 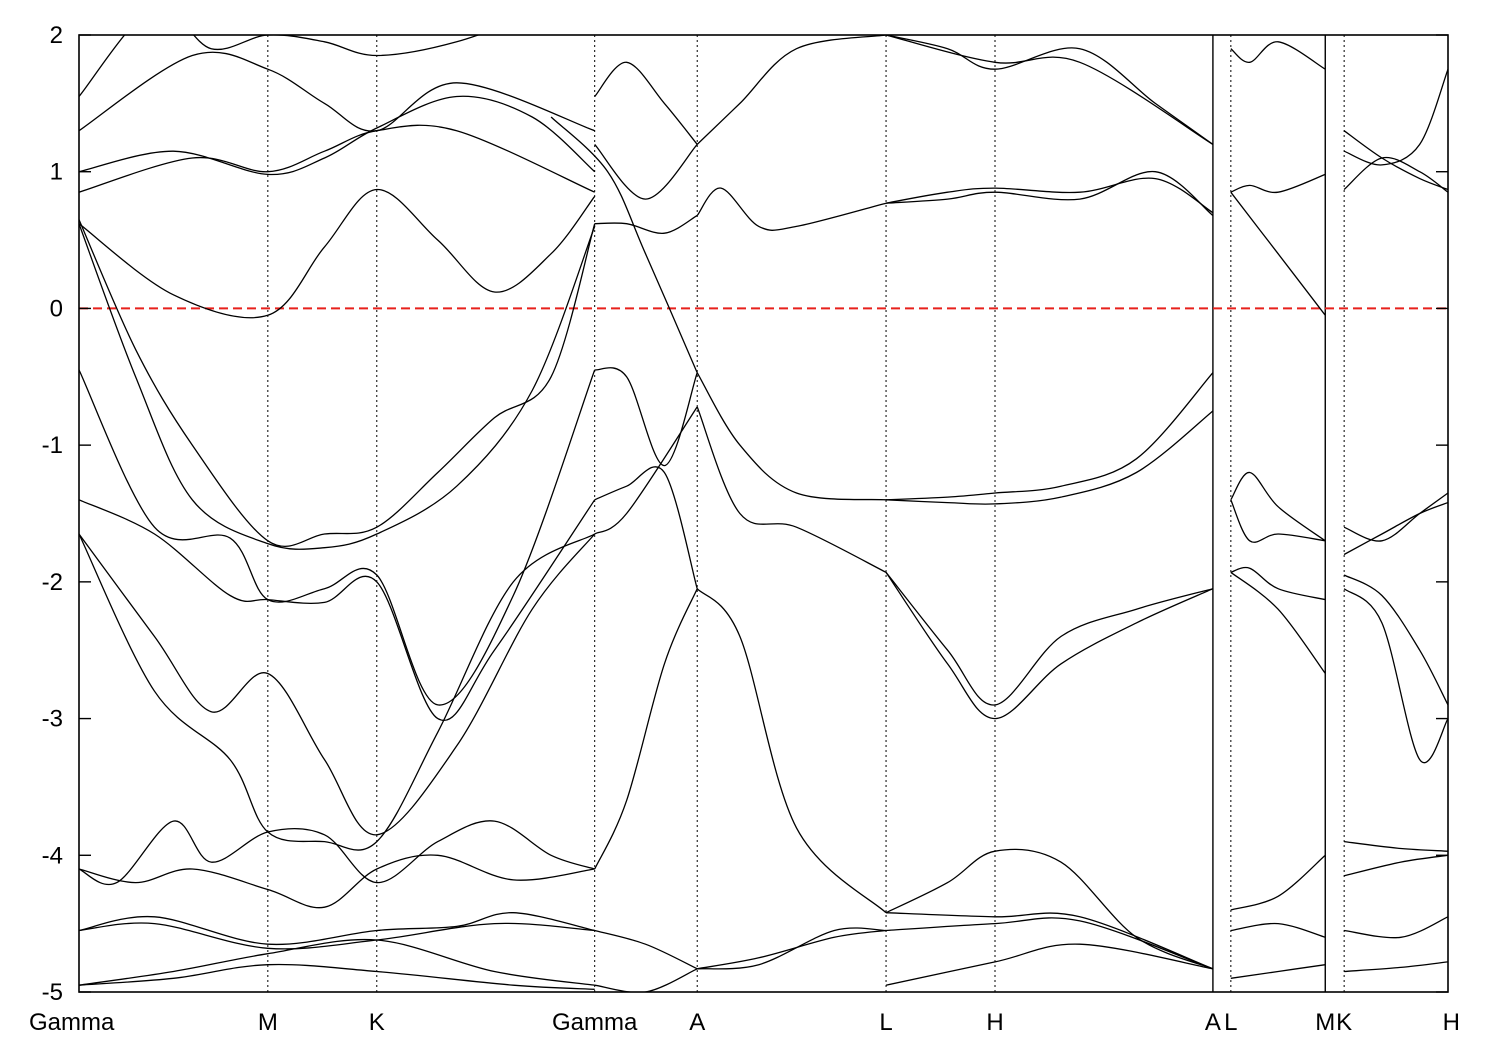 I want to click on x-axis: Gamma M K Gamma A L H A L M K H, so click(x=744, y=1022).